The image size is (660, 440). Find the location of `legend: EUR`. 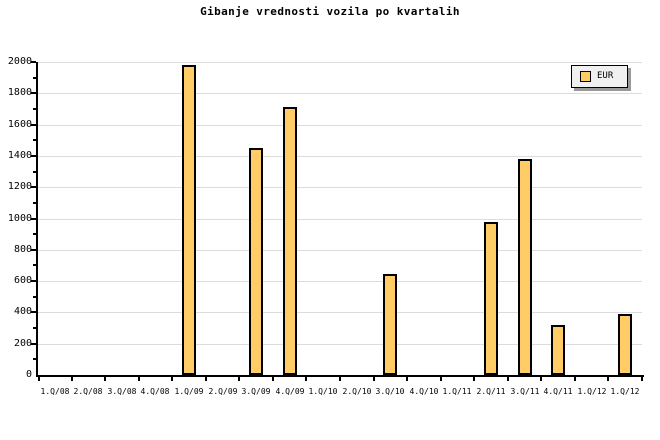

legend: EUR is located at coordinates (599, 76).